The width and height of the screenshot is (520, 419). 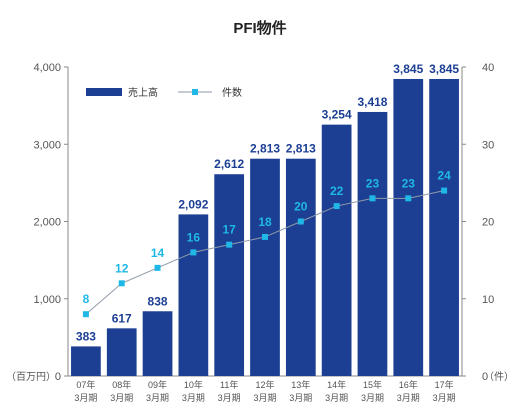 What do you see at coordinates (259, 28) in the screenshot?
I see `chart-title: PFI物件` at bounding box center [259, 28].